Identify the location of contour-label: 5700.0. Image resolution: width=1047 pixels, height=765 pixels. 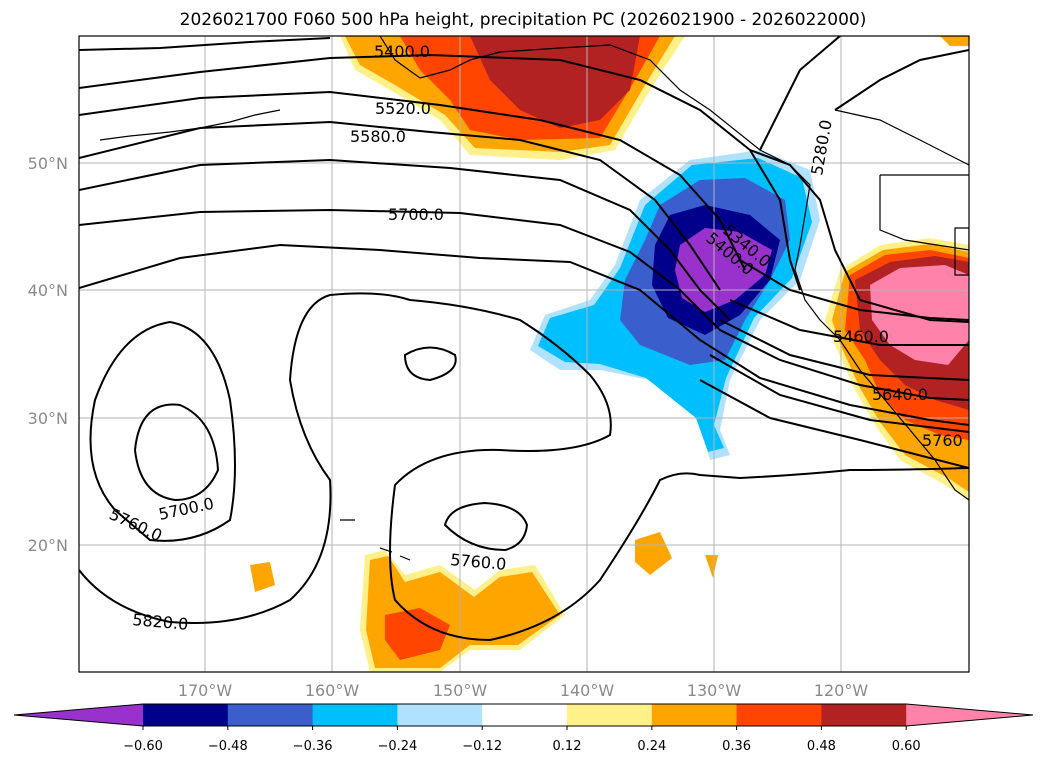
(416, 214).